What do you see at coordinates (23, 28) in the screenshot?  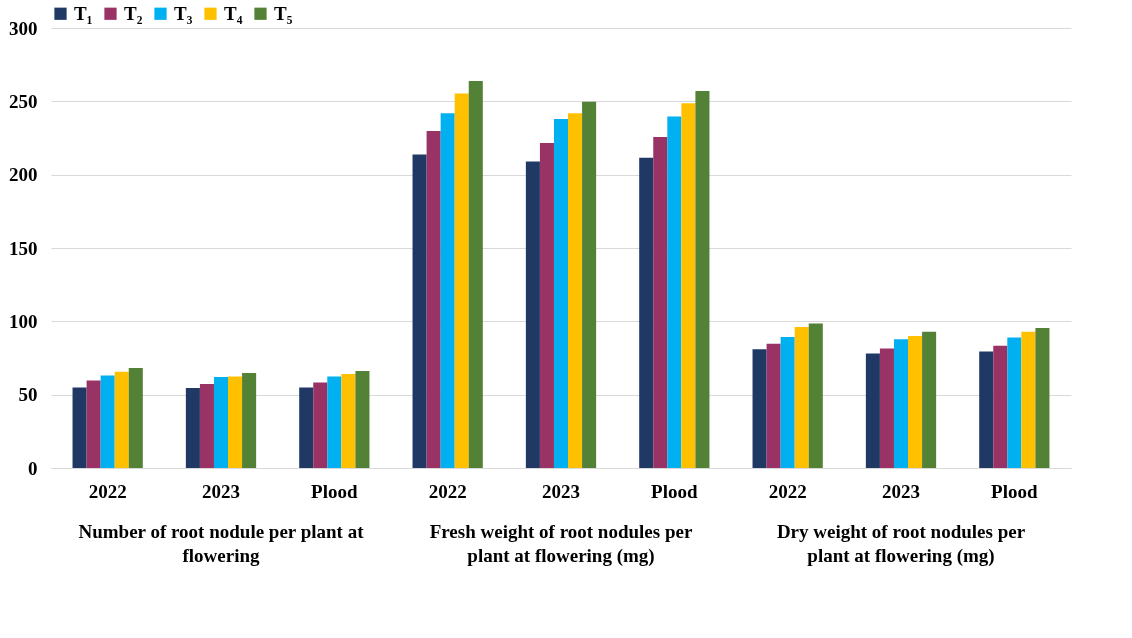 I see `y-tick-label: 300` at bounding box center [23, 28].